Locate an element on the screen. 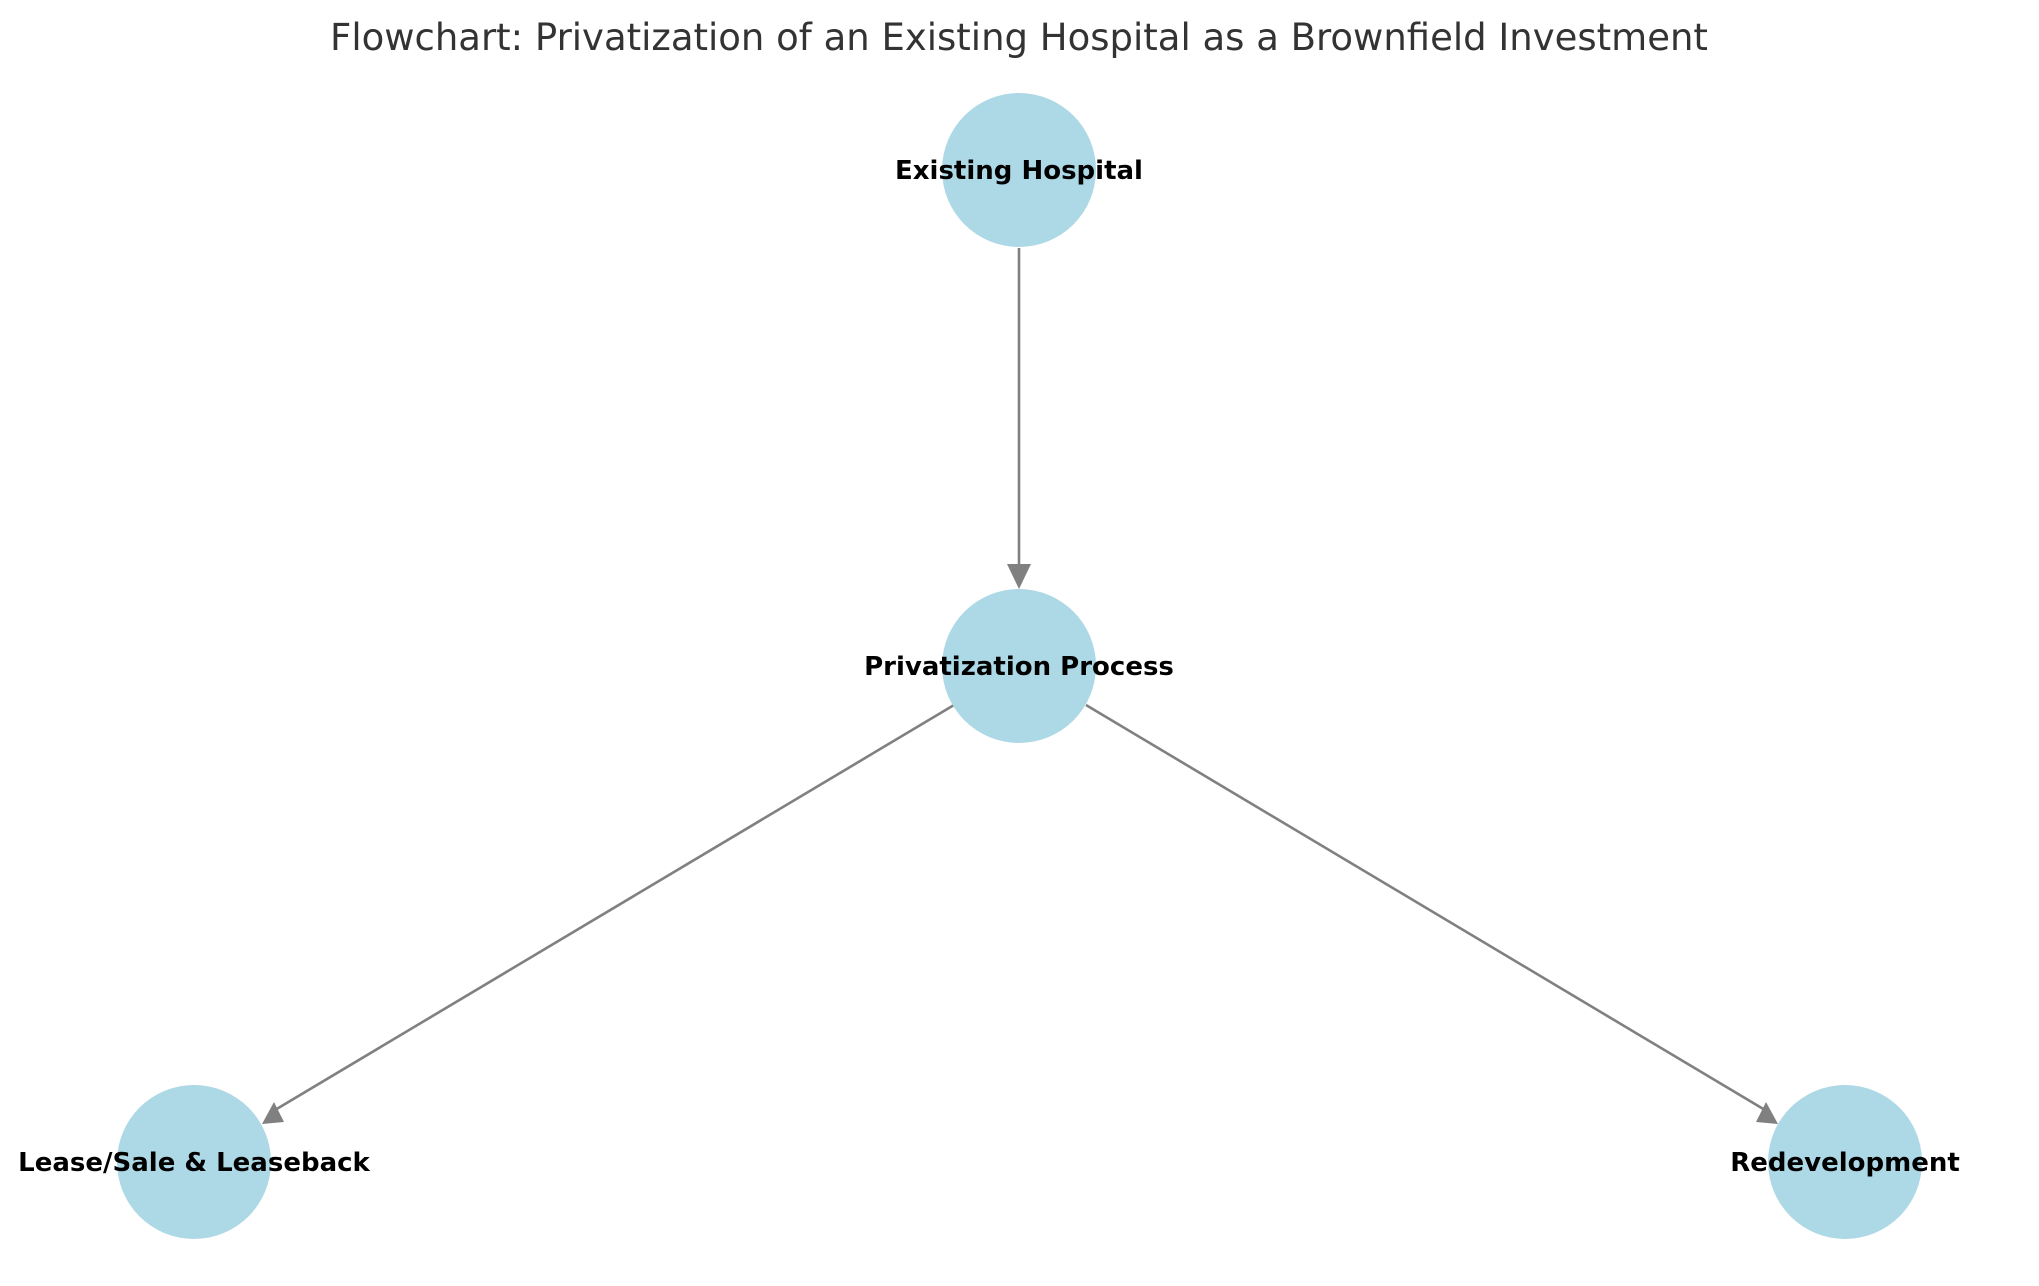 The height and width of the screenshot is (1286, 2039). node-lease-sale-leaseback: Lease/Sale & Leaseback is located at coordinates (194, 1162).